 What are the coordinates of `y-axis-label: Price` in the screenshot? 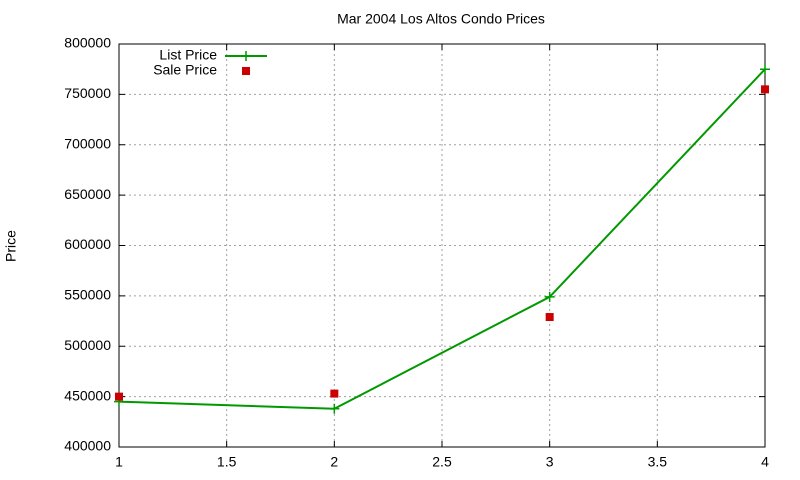 It's located at (11, 246).